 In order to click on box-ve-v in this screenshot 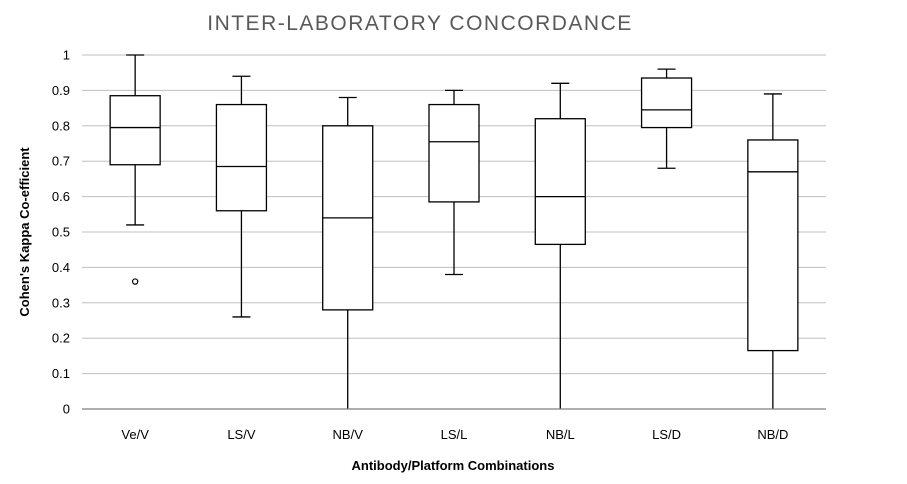, I will do `click(135, 169)`.